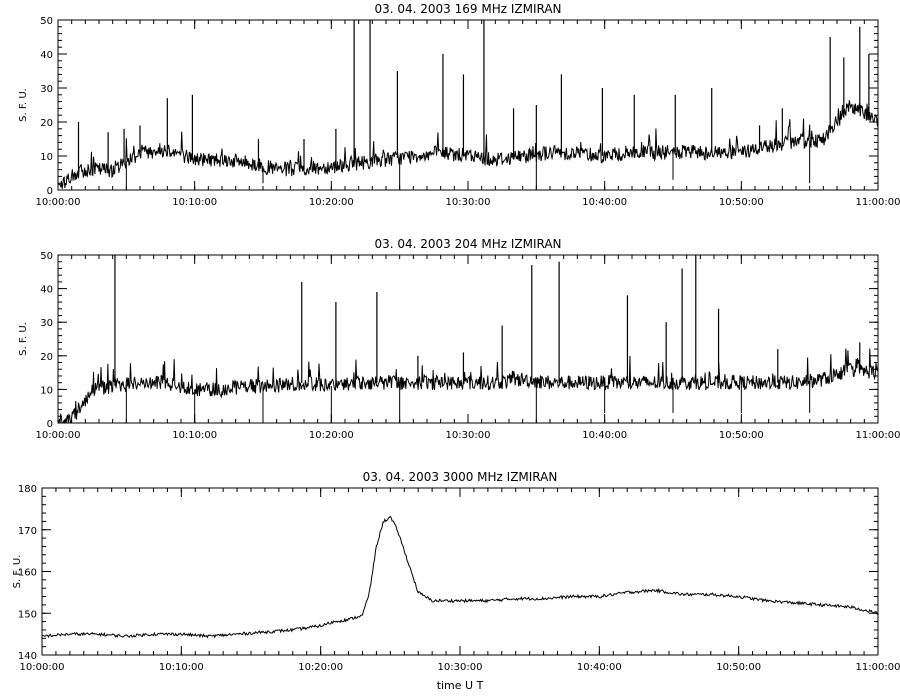 This screenshot has height=700, width=900. What do you see at coordinates (460, 477) in the screenshot?
I see `chart-title: 03. 04. 2003 3000 MHz IZMIRAN` at bounding box center [460, 477].